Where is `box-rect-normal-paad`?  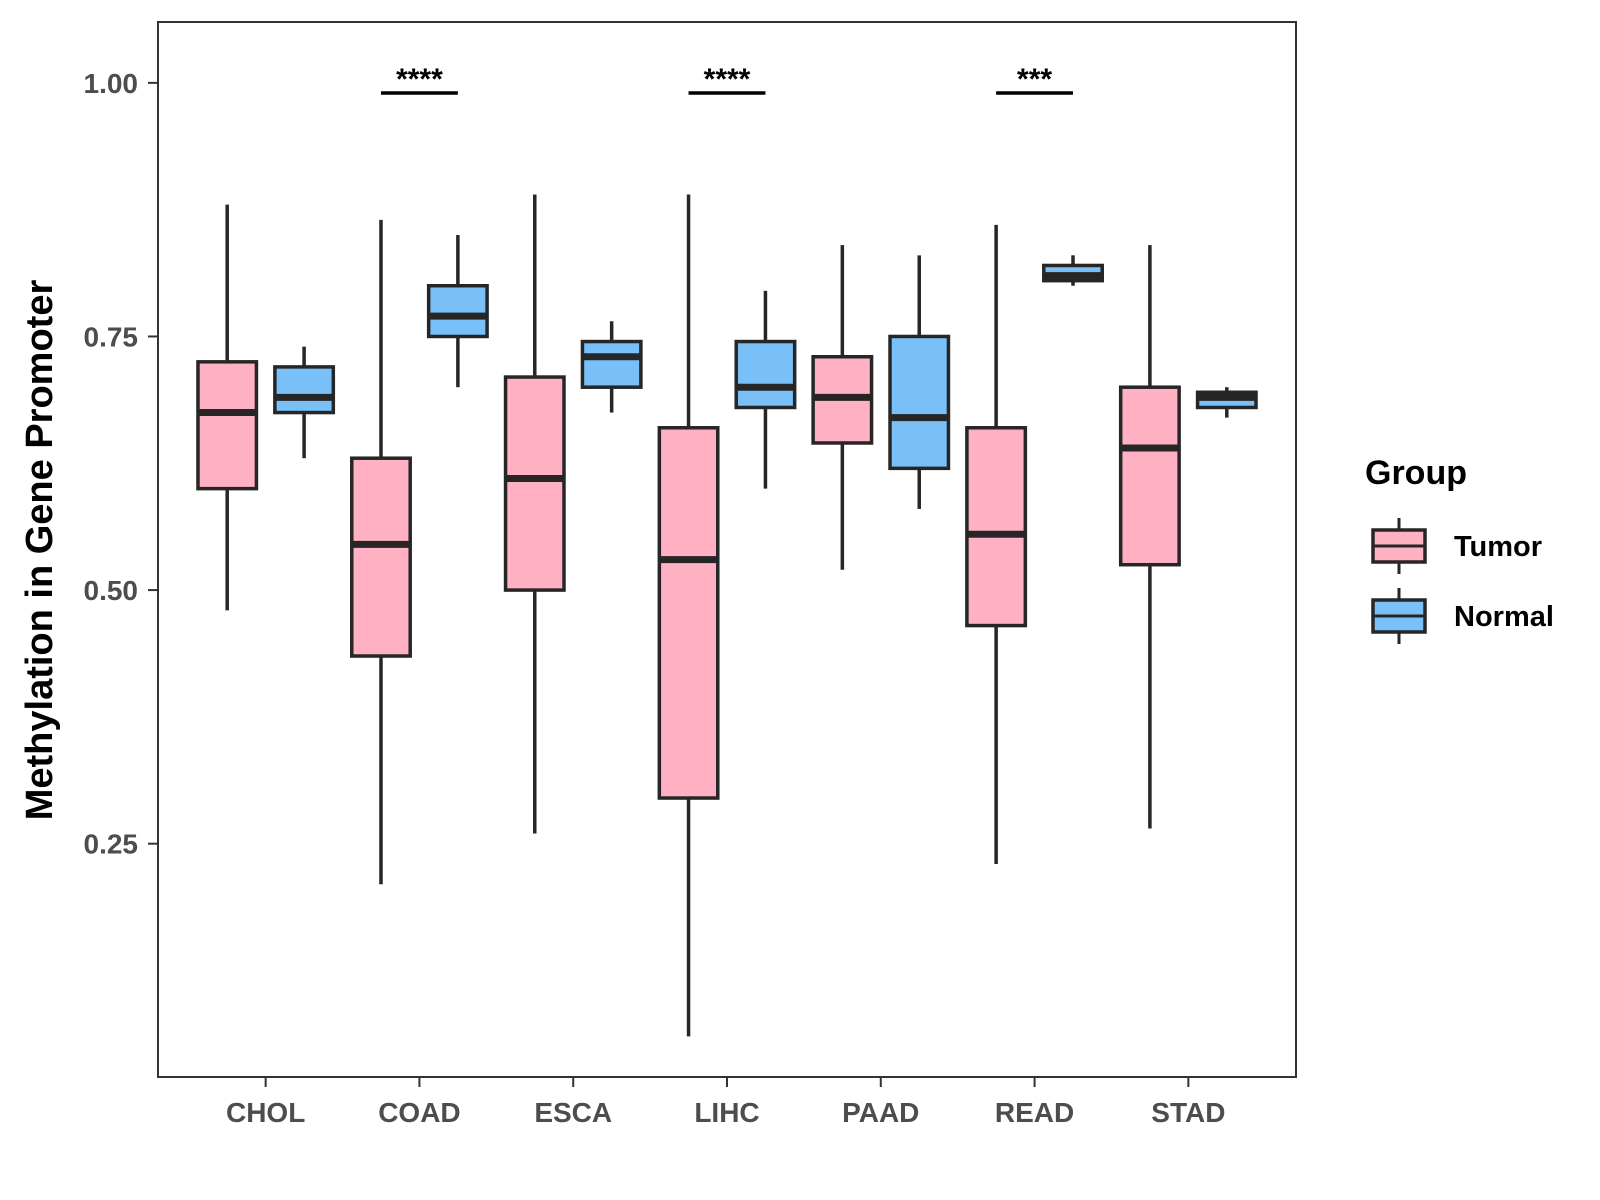 box-rect-normal-paad is located at coordinates (919, 402).